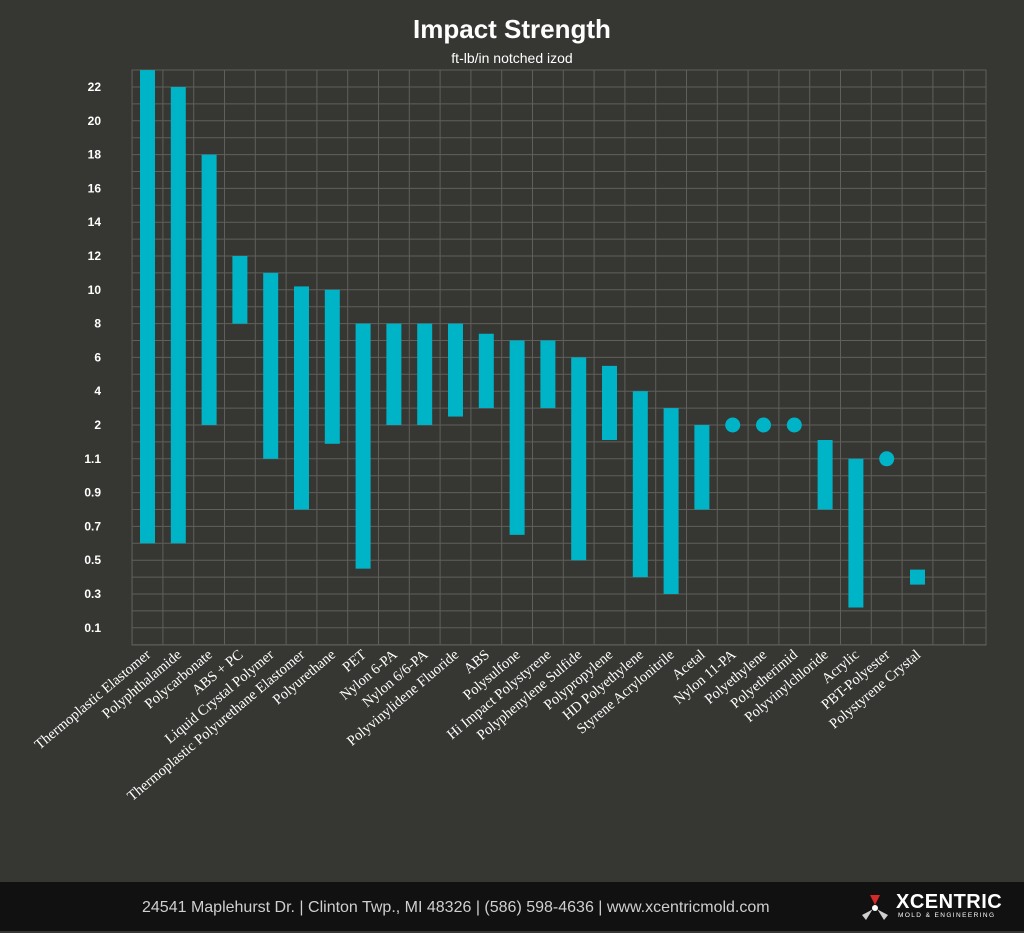  What do you see at coordinates (95, 222) in the screenshot?
I see `y-tick-label: 14` at bounding box center [95, 222].